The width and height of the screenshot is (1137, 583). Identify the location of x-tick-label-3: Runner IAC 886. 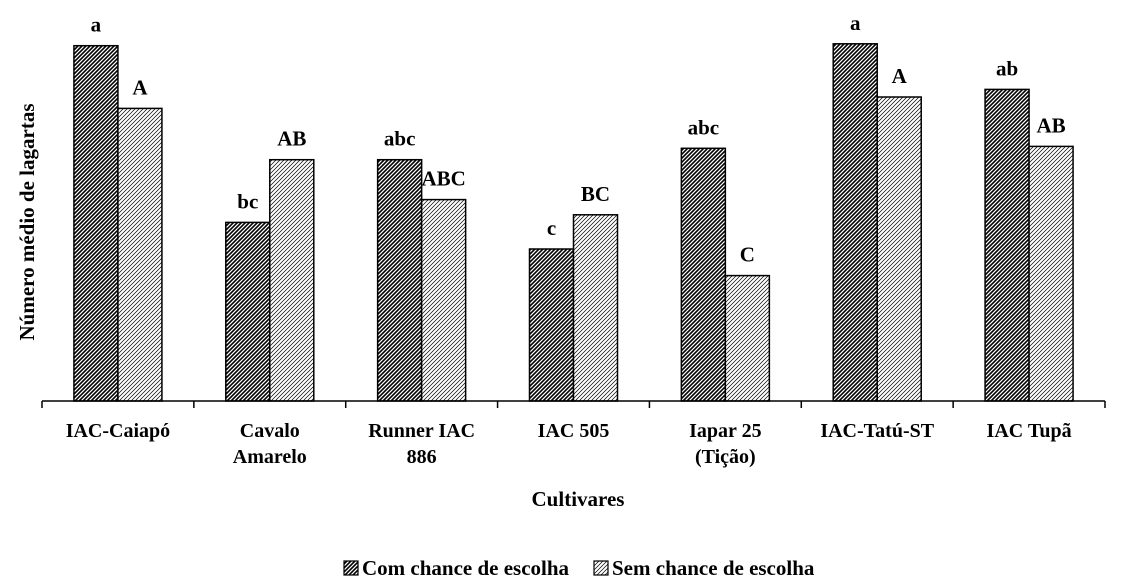
(421, 444).